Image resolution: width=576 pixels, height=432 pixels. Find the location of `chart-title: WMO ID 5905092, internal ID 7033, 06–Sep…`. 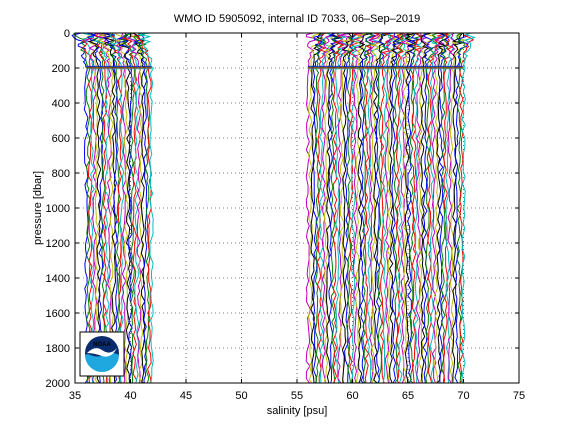

chart-title: WMO ID 5905092, internal ID 7033, 06–Sep… is located at coordinates (297, 19).